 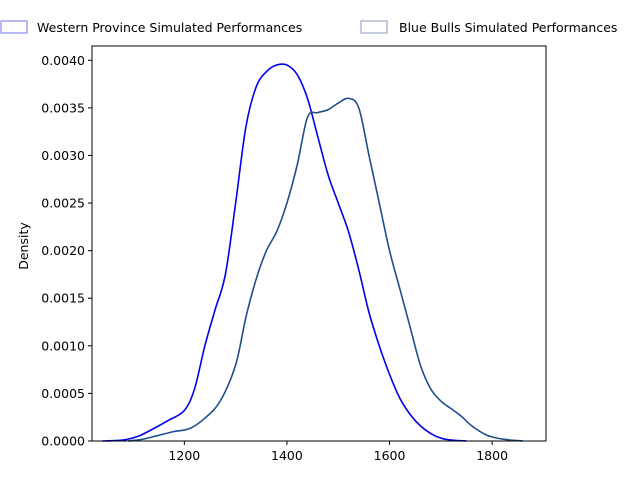 I want to click on legend-label-blue-bulls: Blue Bulls Simulated Performances, so click(x=508, y=27).